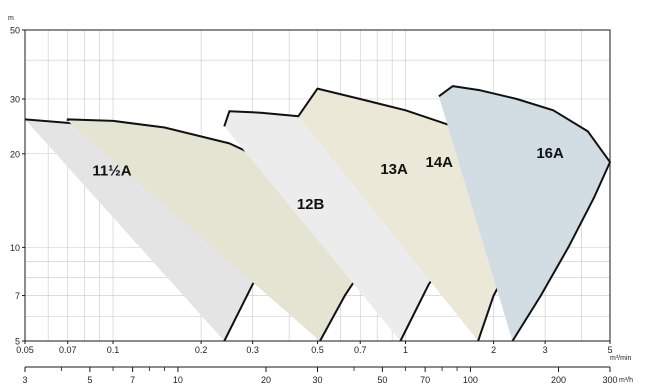 The width and height of the screenshot is (648, 385). Describe the element at coordinates (405, 350) in the screenshot. I see `x-tick-label-min: 1` at that location.